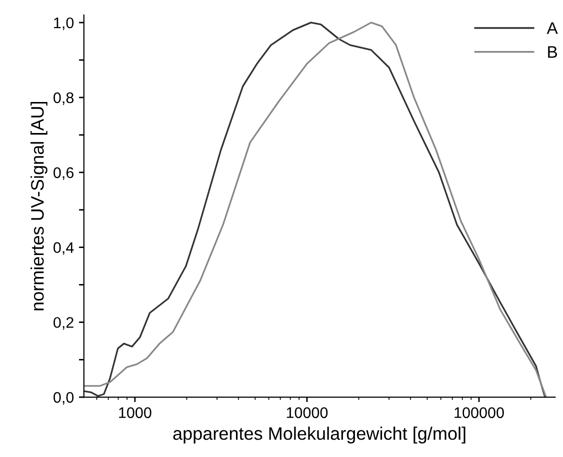 Image resolution: width=563 pixels, height=457 pixels. I want to click on x-tick-label: 10000, so click(307, 412).